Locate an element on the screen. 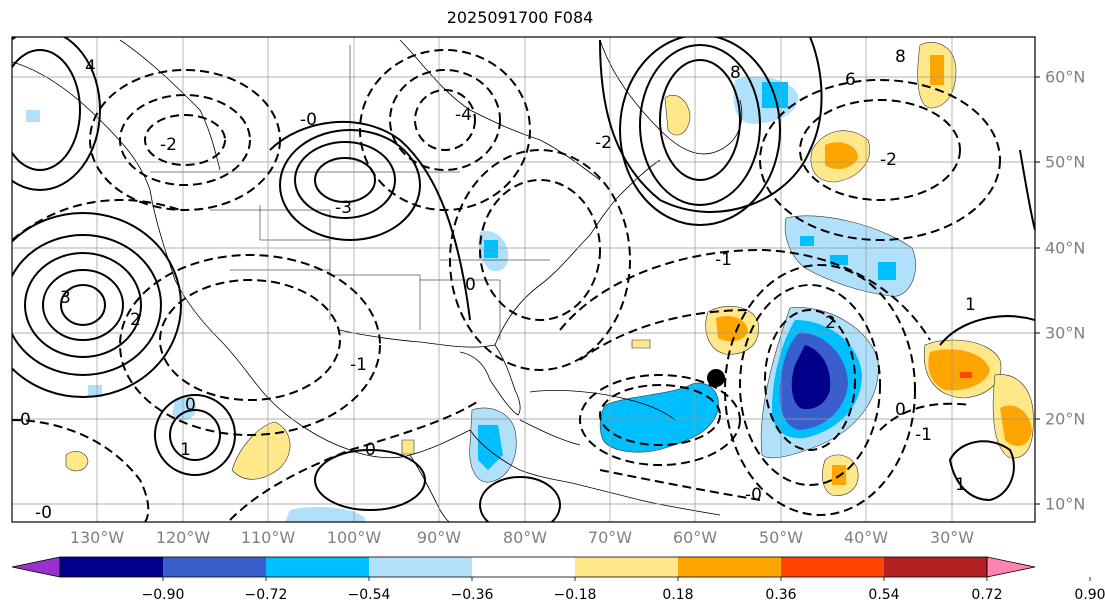 Image resolution: width=1105 pixels, height=615 pixels. lon-label: 110°W is located at coordinates (268, 537).